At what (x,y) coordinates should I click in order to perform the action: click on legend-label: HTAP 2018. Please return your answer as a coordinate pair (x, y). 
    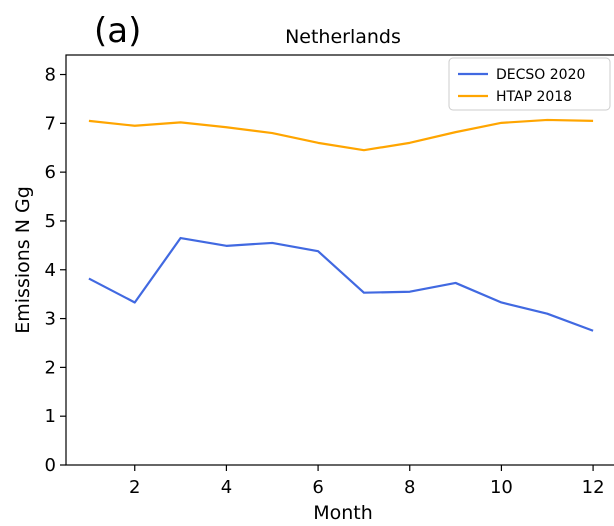
    Looking at the image, I should click on (534, 97).